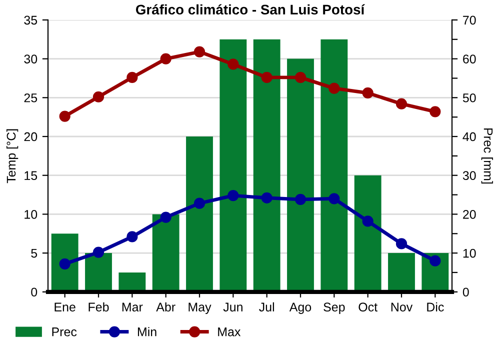  What do you see at coordinates (200, 308) in the screenshot?
I see `x-tick-label: May` at bounding box center [200, 308].